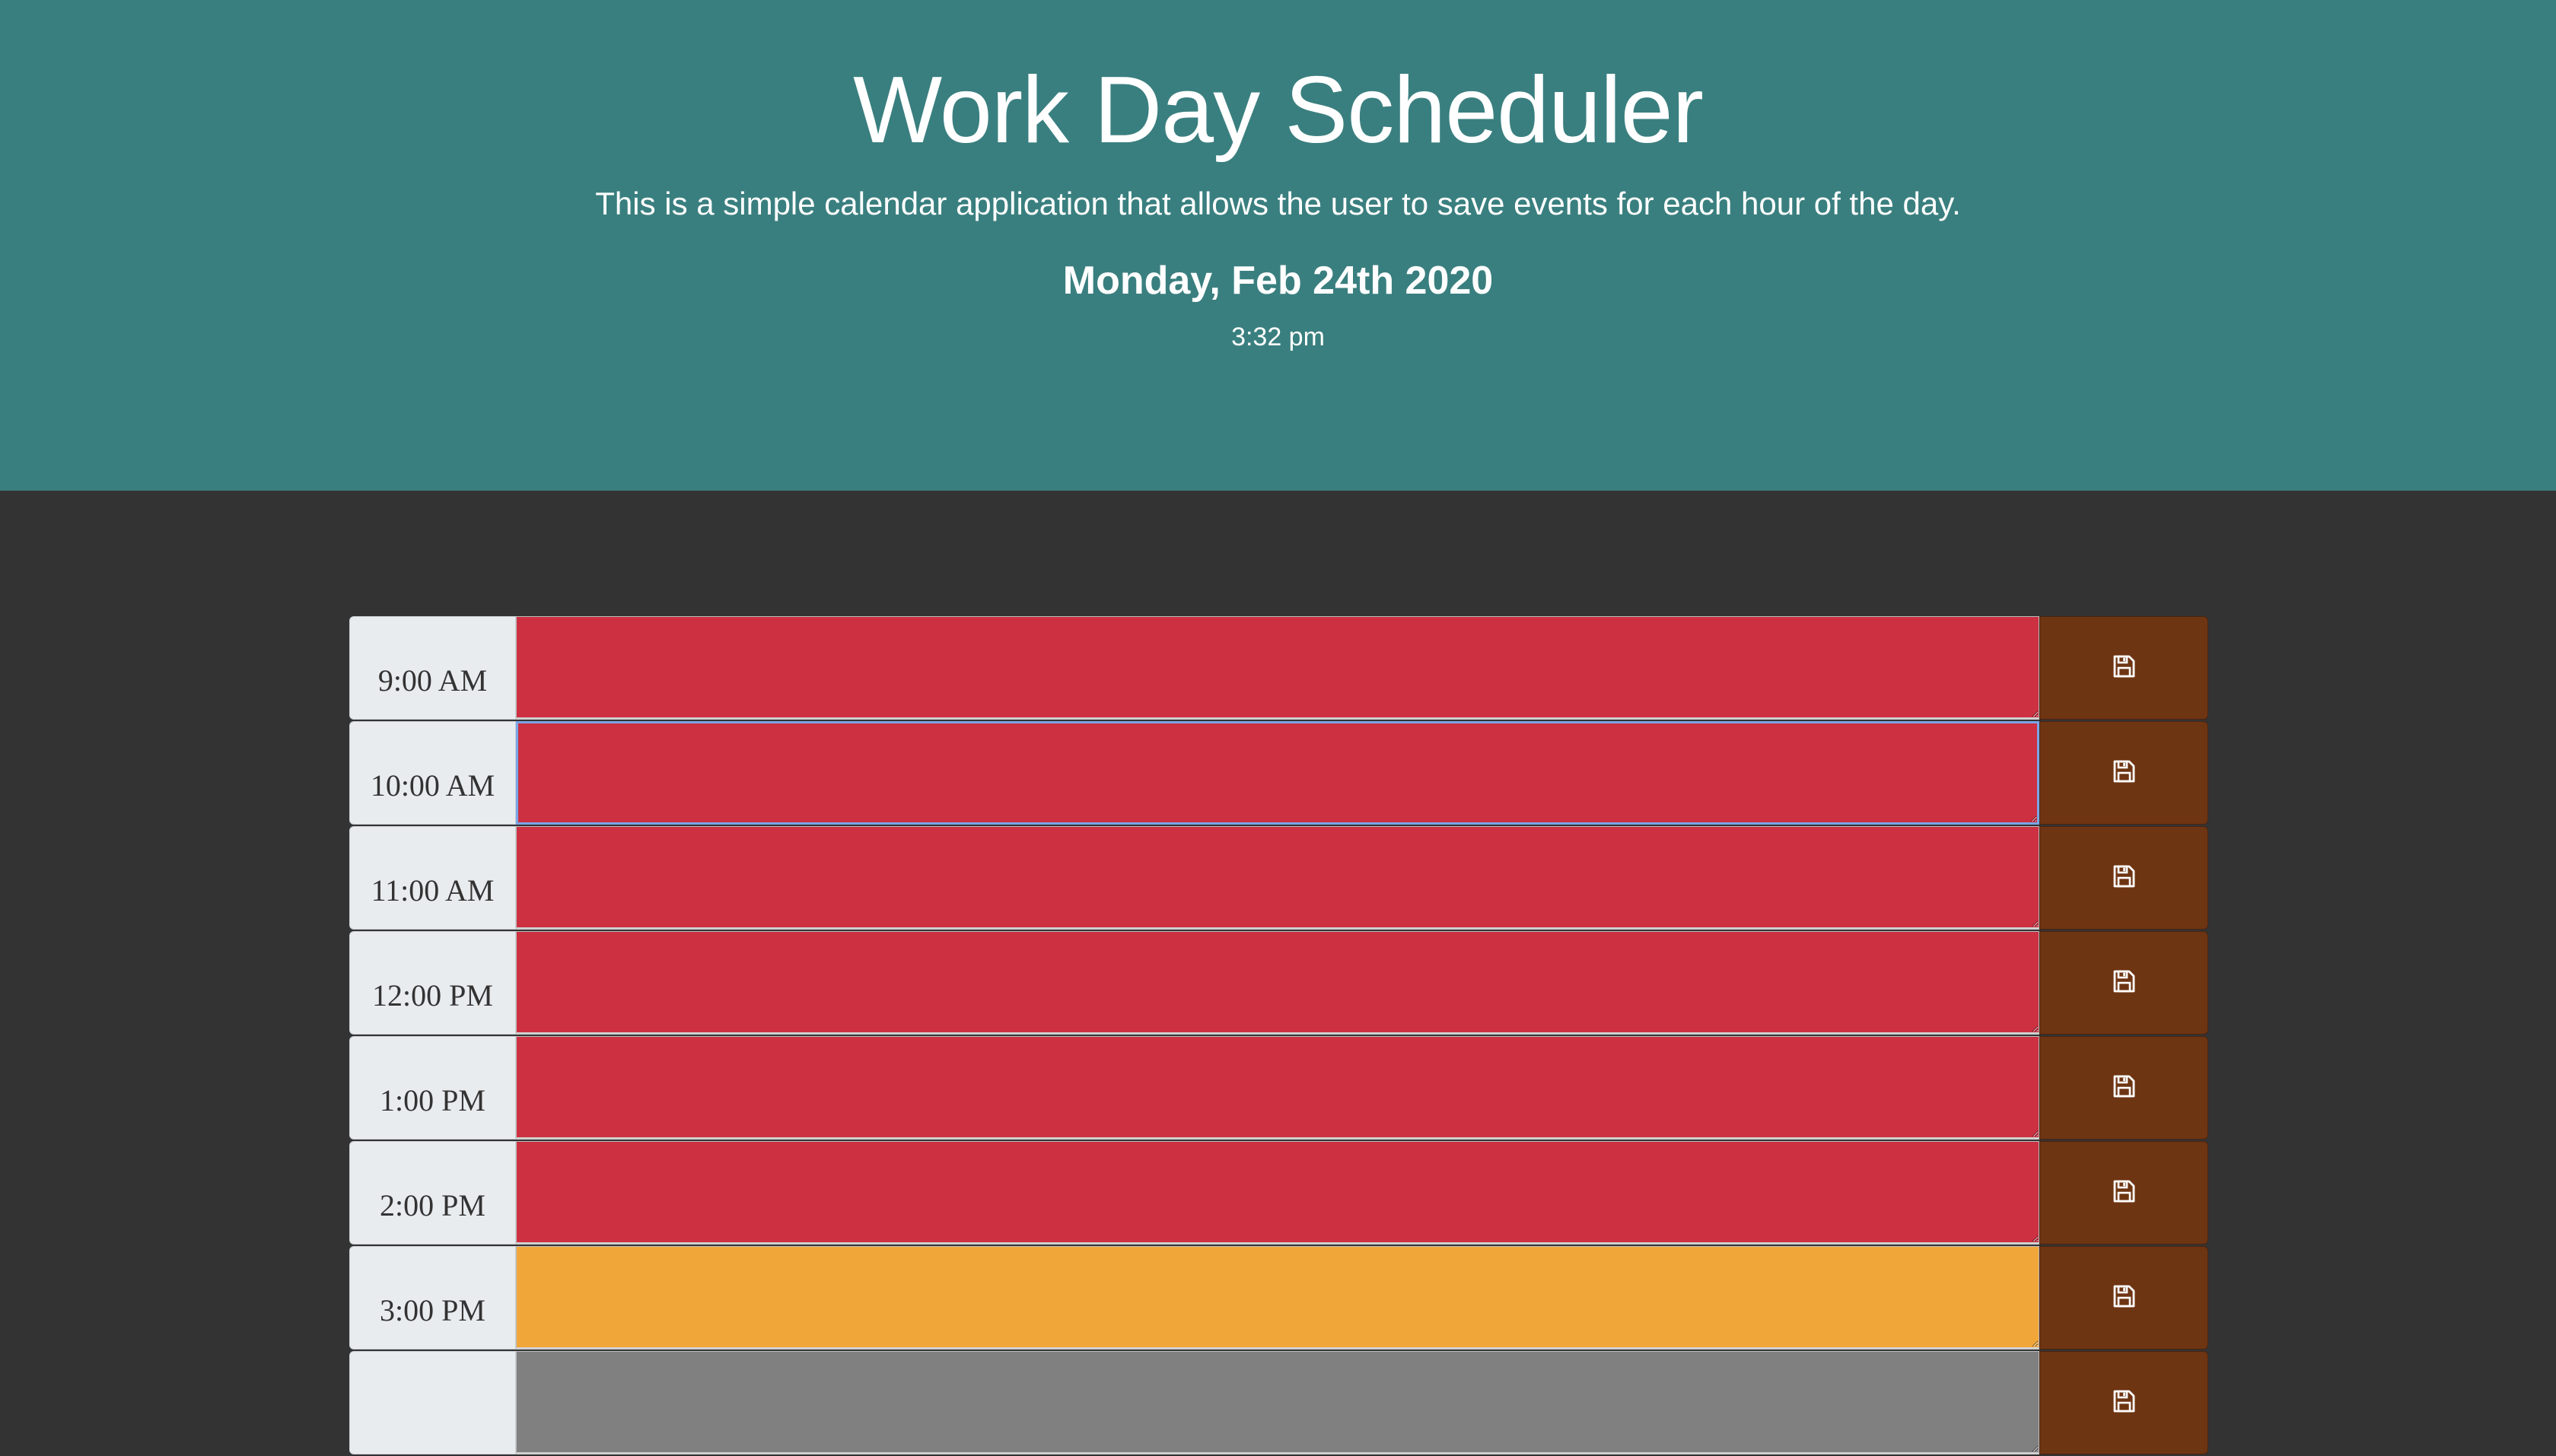 Image resolution: width=2556 pixels, height=1456 pixels. I want to click on hour-label: 9:00 AM, so click(432, 668).